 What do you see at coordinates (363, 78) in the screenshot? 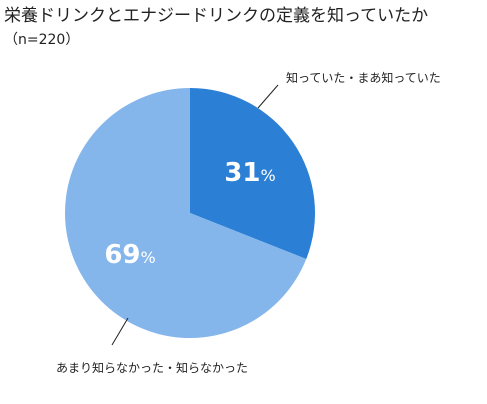
I see `slice-category-label-1: 知っていた・まあ知っていた` at bounding box center [363, 78].